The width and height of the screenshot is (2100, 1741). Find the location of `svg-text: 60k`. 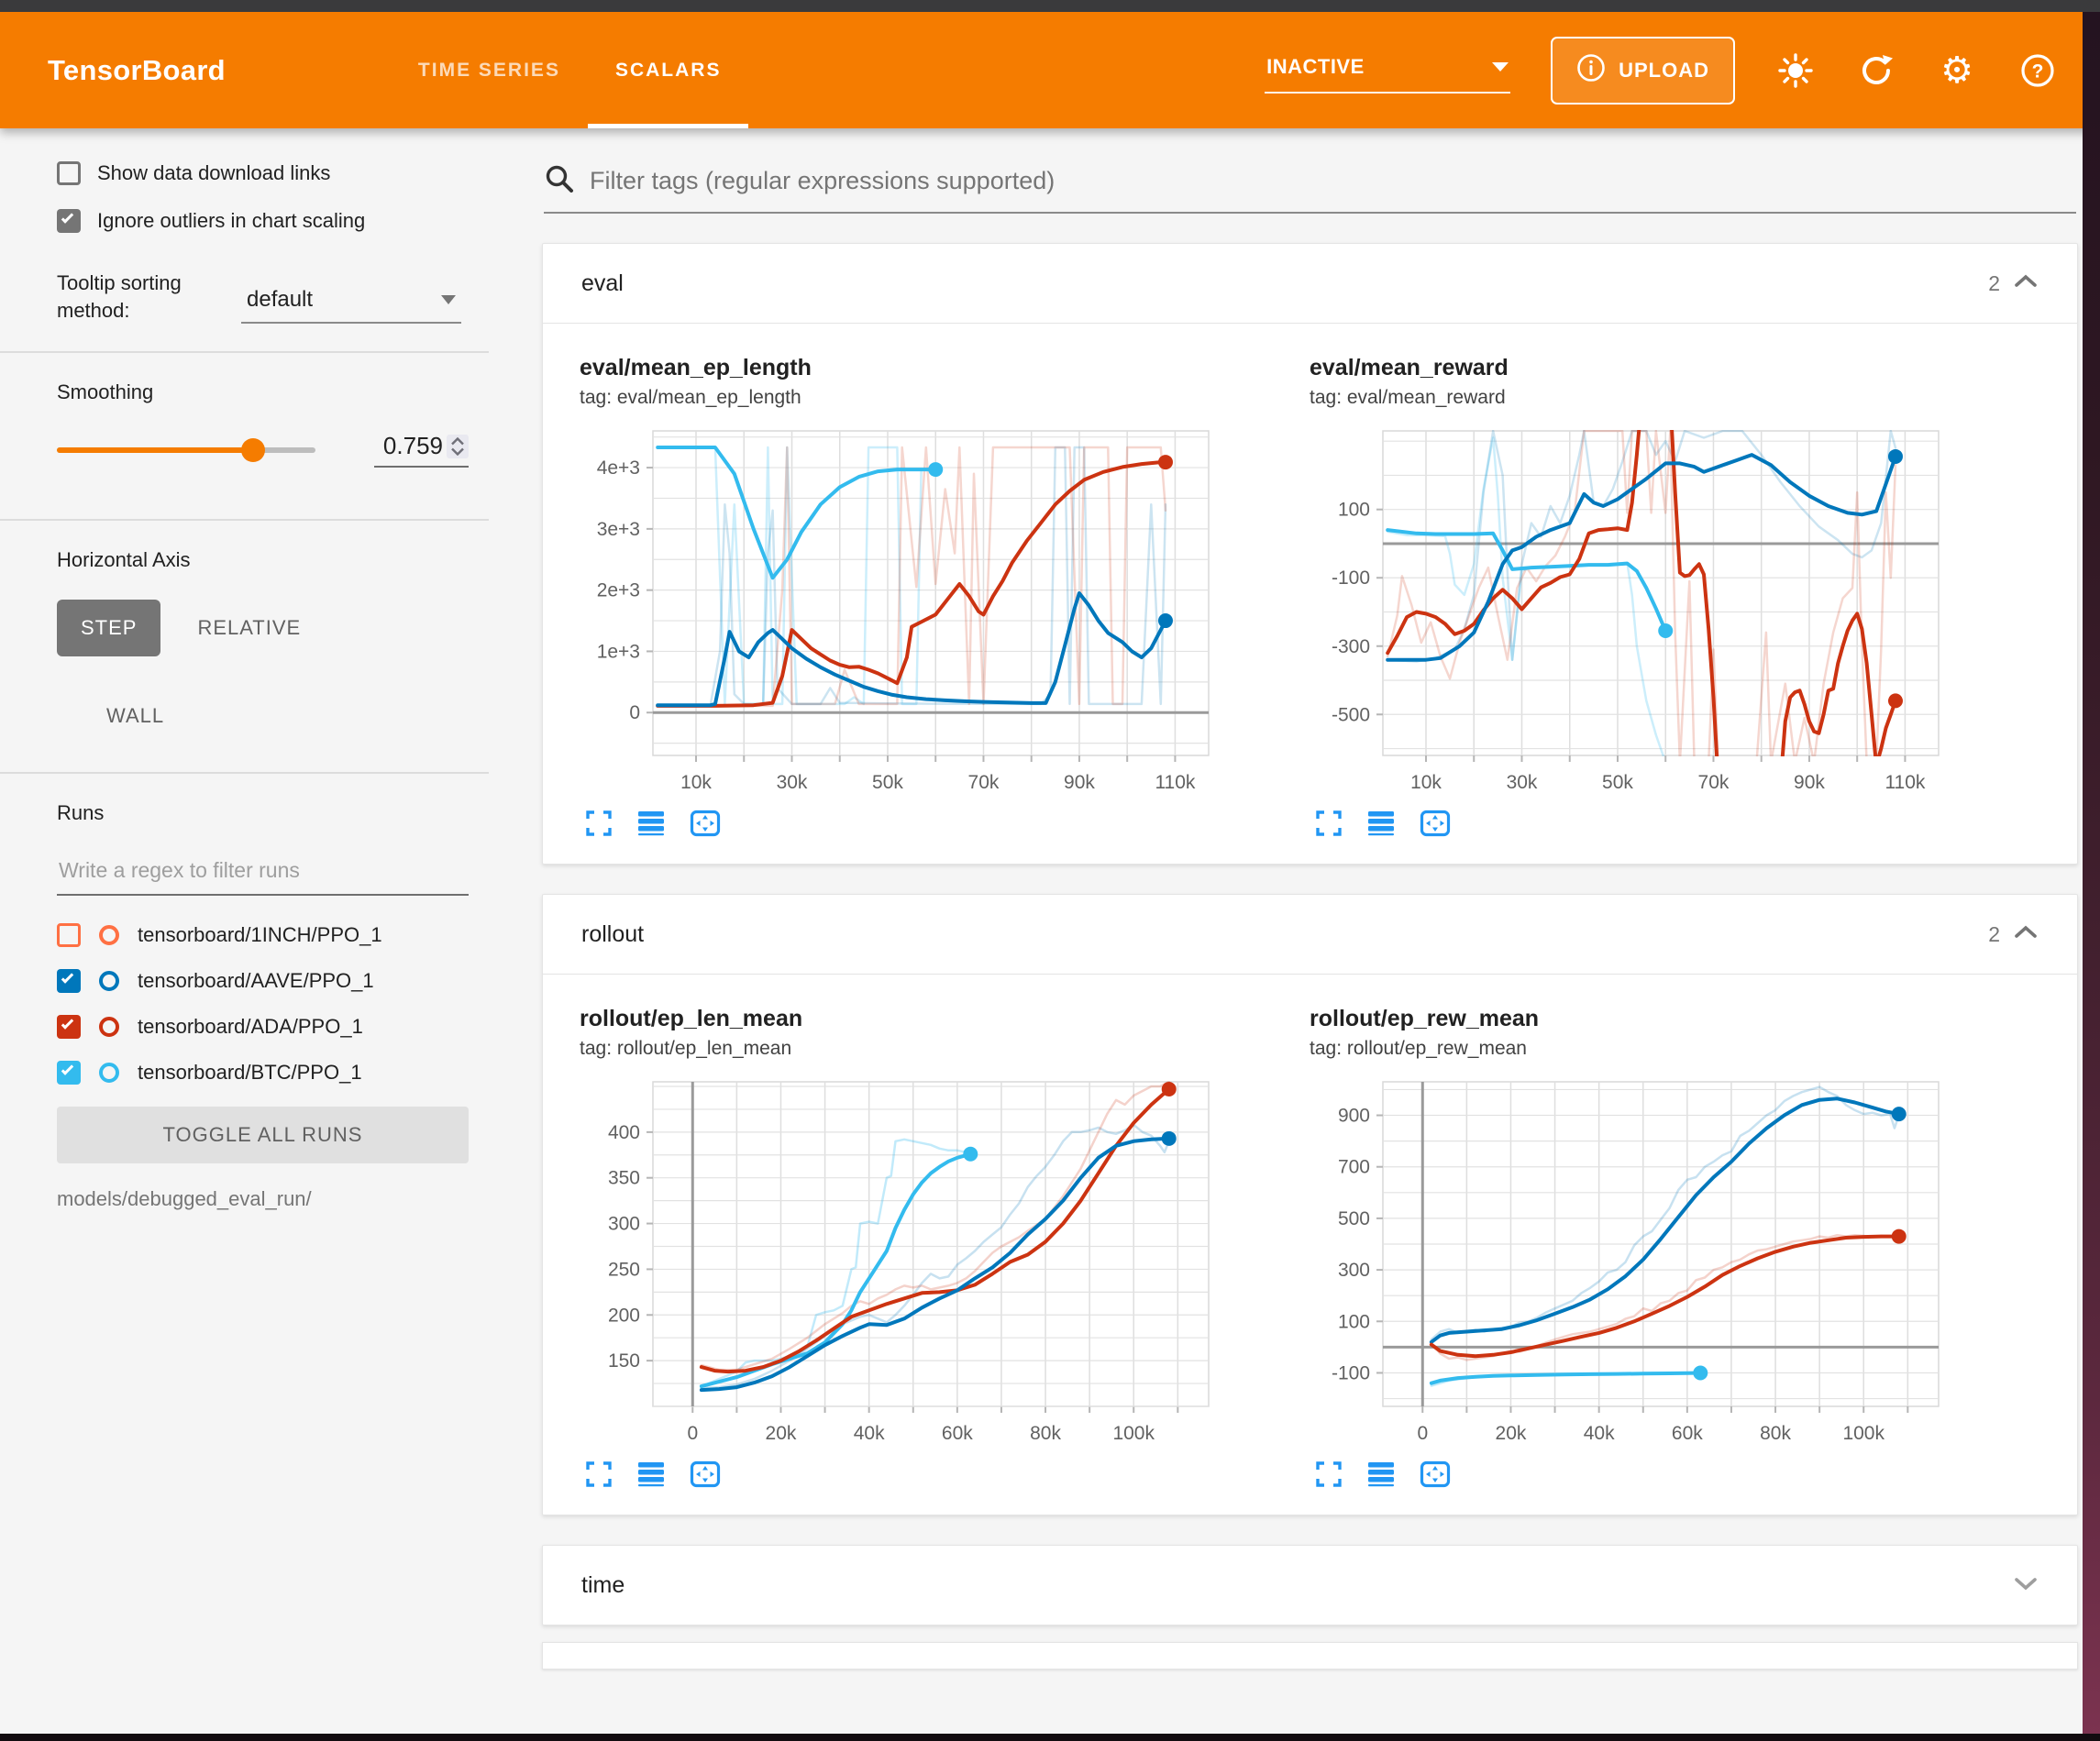

svg-text: 60k is located at coordinates (957, 1433).